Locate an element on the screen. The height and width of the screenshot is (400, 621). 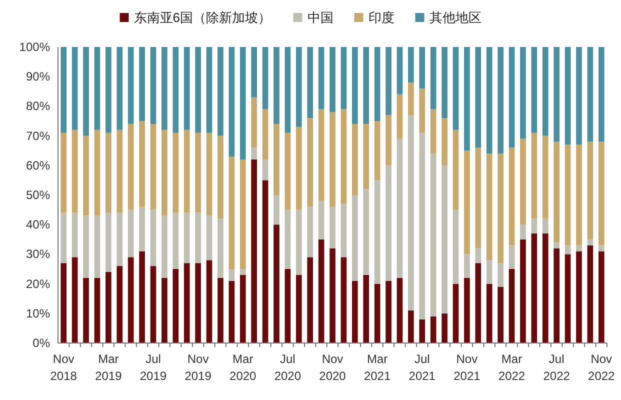
legend-label: 中国 is located at coordinates (320, 17).